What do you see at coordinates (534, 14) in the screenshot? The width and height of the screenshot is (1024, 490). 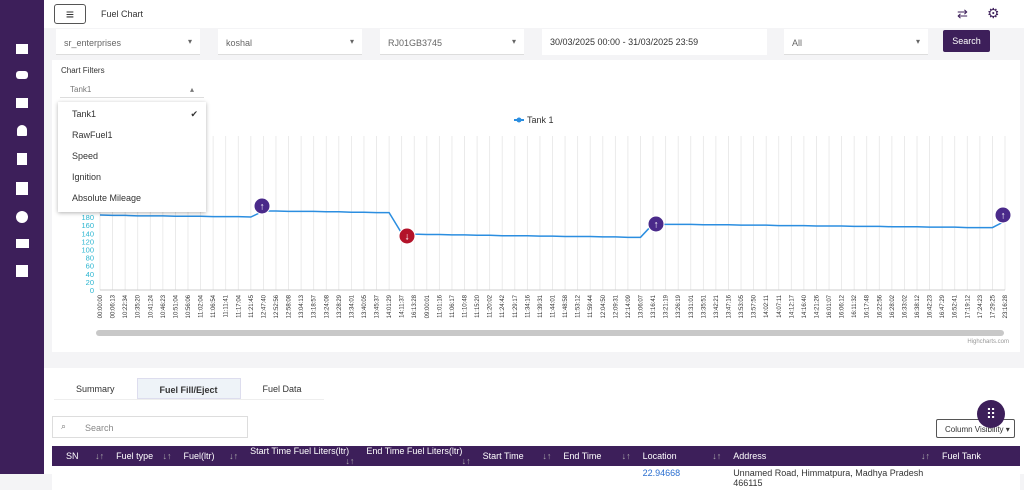 I see `top-bar: ≡ Fuel Chart ⇄ ⚙` at bounding box center [534, 14].